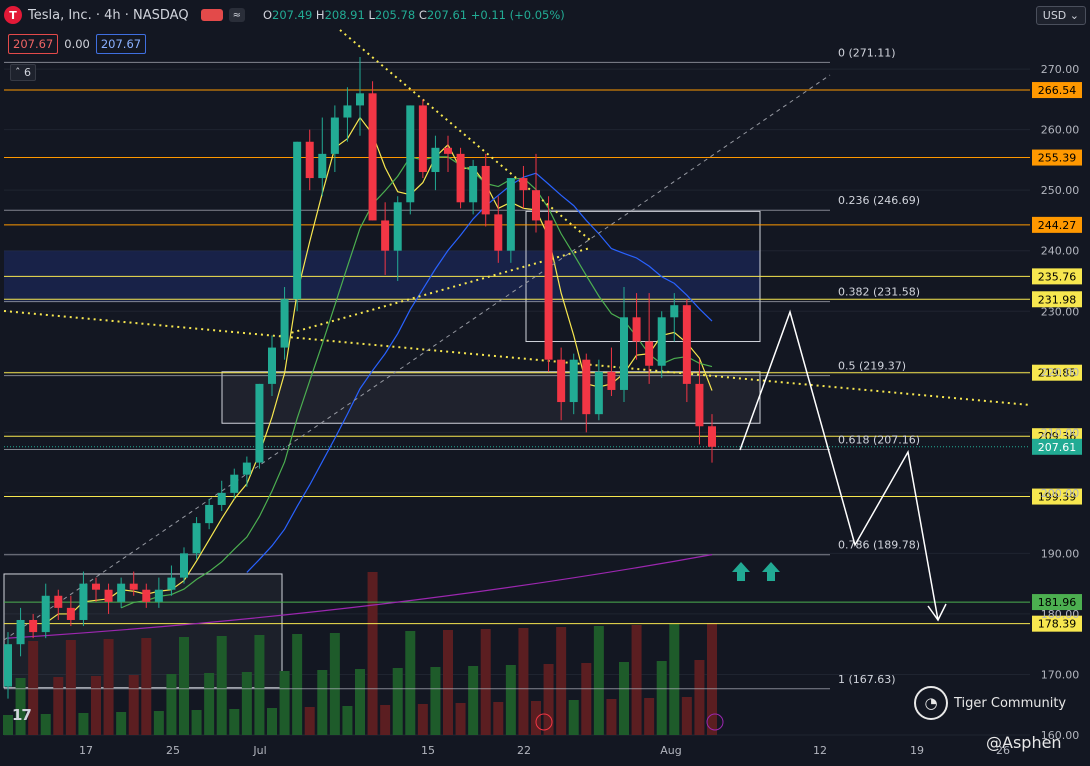 This screenshot has width=1090, height=766. Describe the element at coordinates (1057, 446) in the screenshot. I see `last-price-badge` at that location.